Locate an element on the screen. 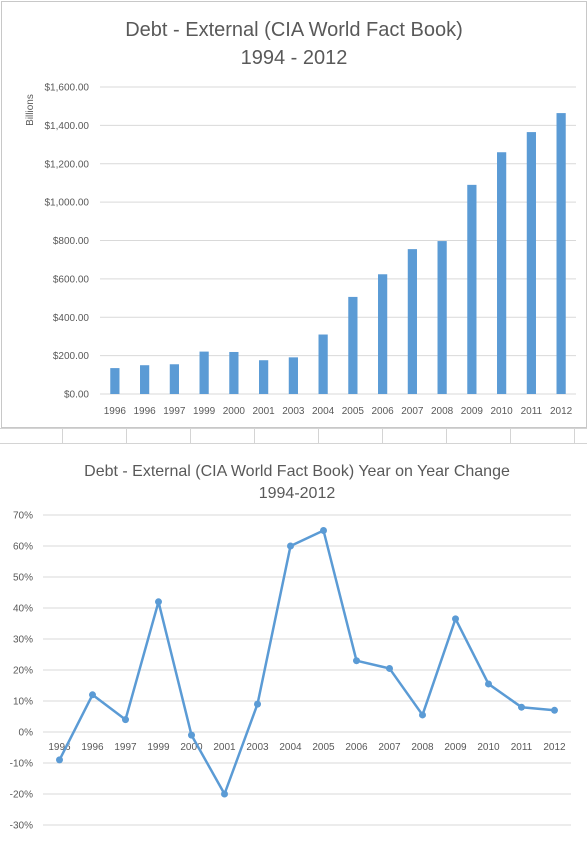  chart-subtitle: 1994-2012 is located at coordinates (297, 493).